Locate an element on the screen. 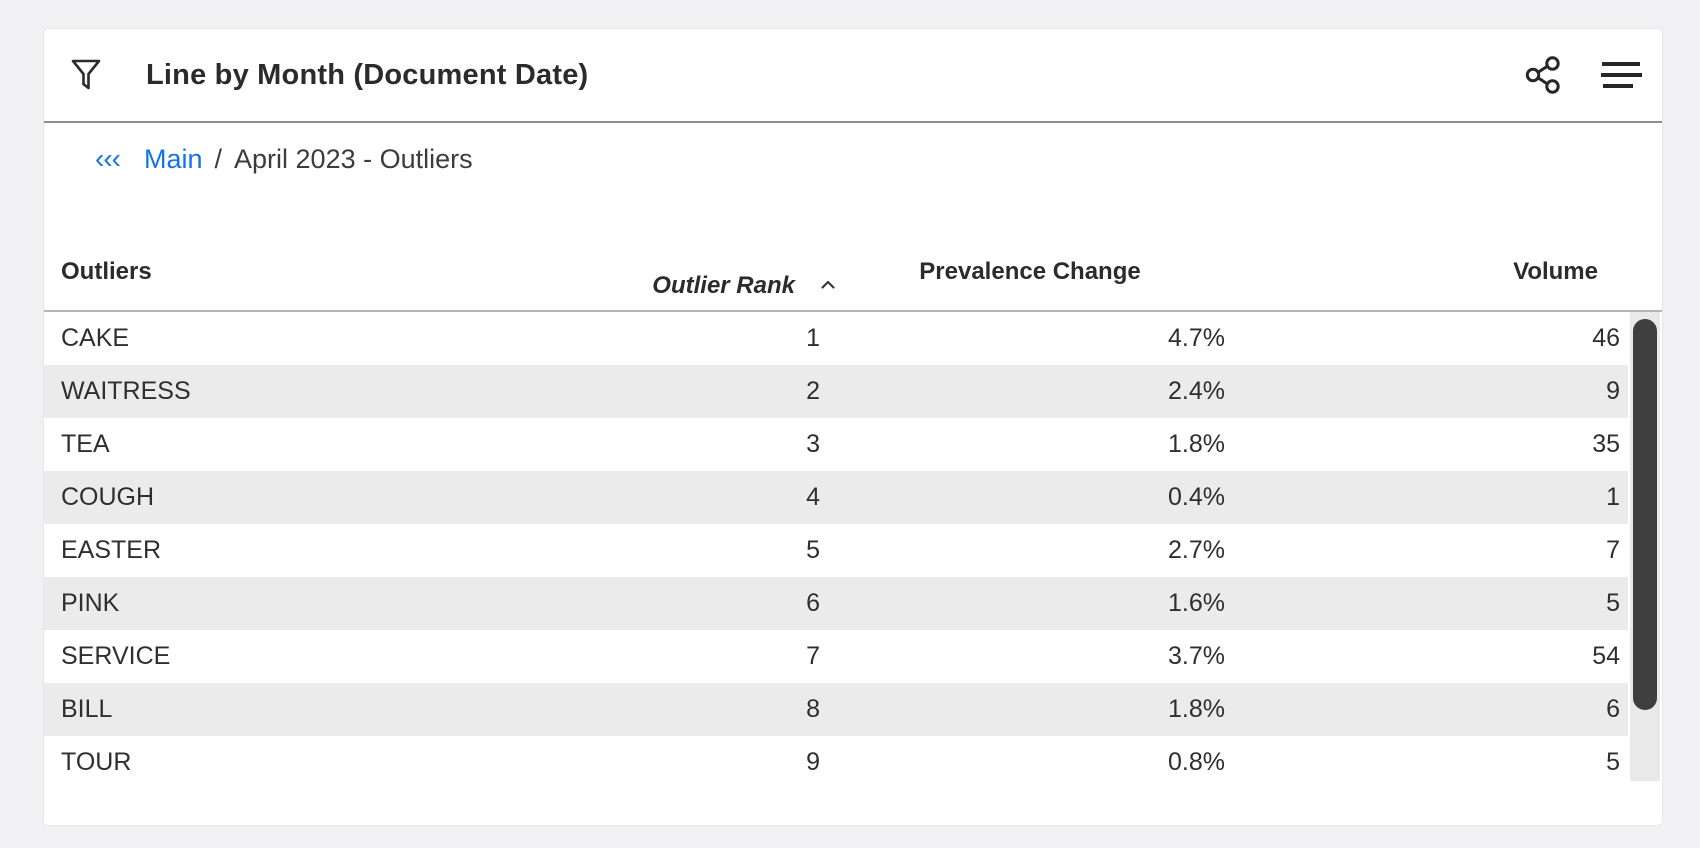 The height and width of the screenshot is (848, 1700). widget-title: Line by Month (Document Date) is located at coordinates (367, 74).